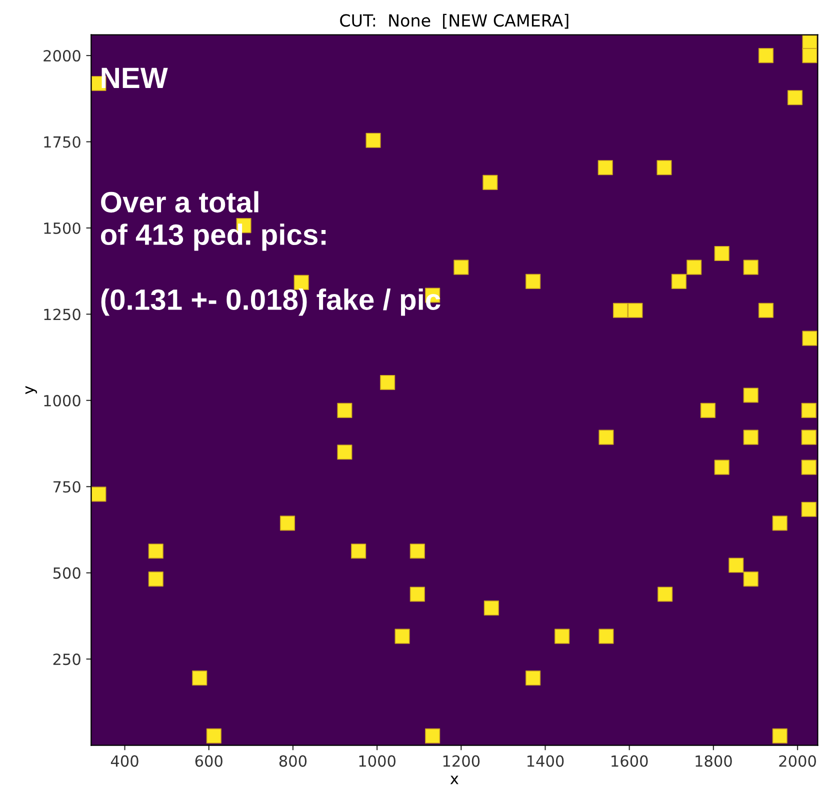 This screenshot has height=792, width=821. I want to click on y-tick-label: 500, so click(66, 573).